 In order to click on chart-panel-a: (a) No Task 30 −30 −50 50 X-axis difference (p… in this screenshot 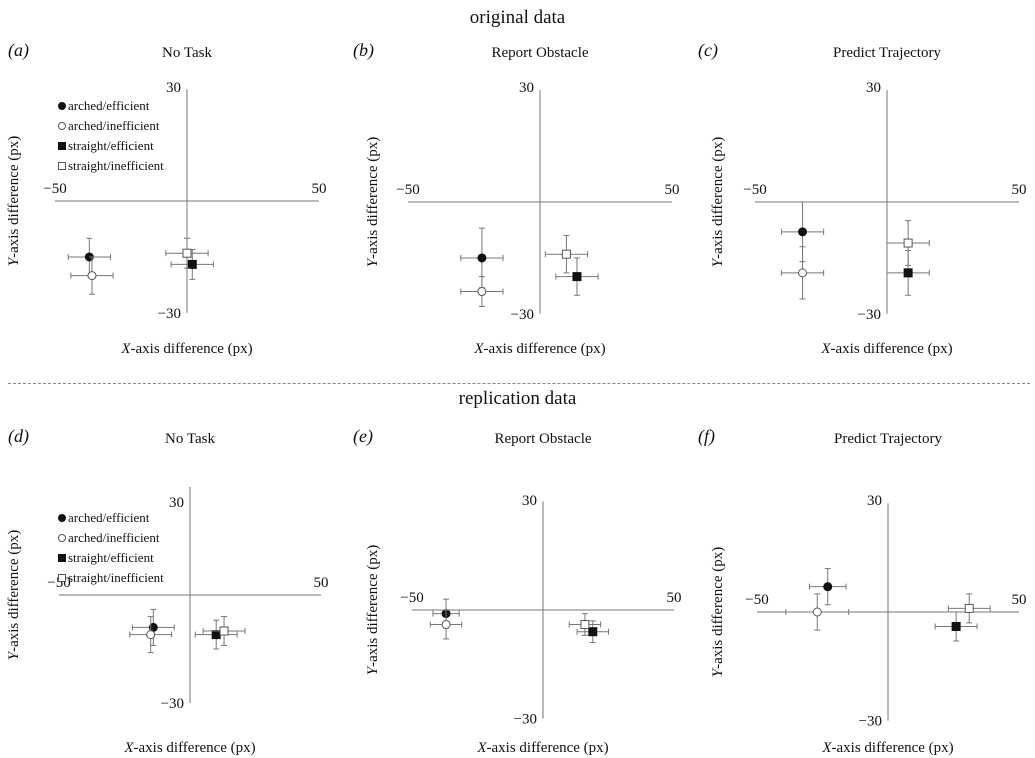, I will do `click(166, 198)`.